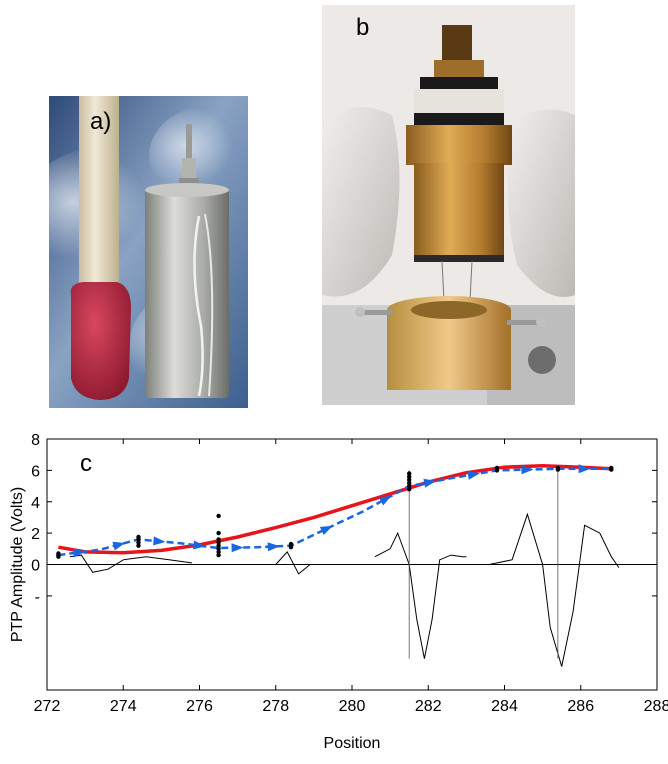 This screenshot has width=668, height=764. I want to click on x-tick-label: 282, so click(428, 706).